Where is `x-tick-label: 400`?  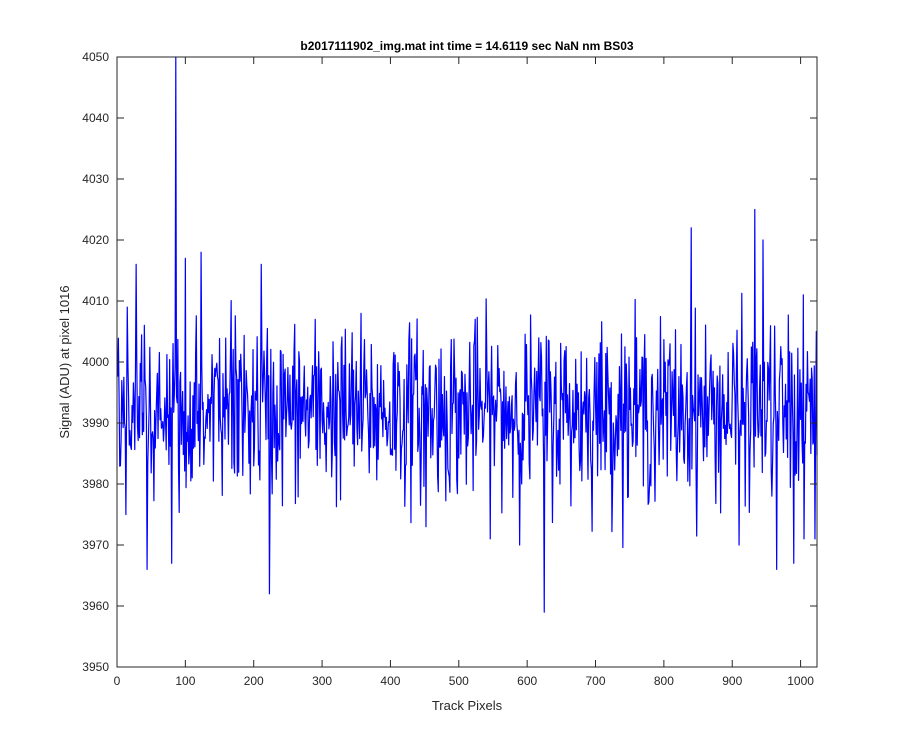 x-tick-label: 400 is located at coordinates (390, 681).